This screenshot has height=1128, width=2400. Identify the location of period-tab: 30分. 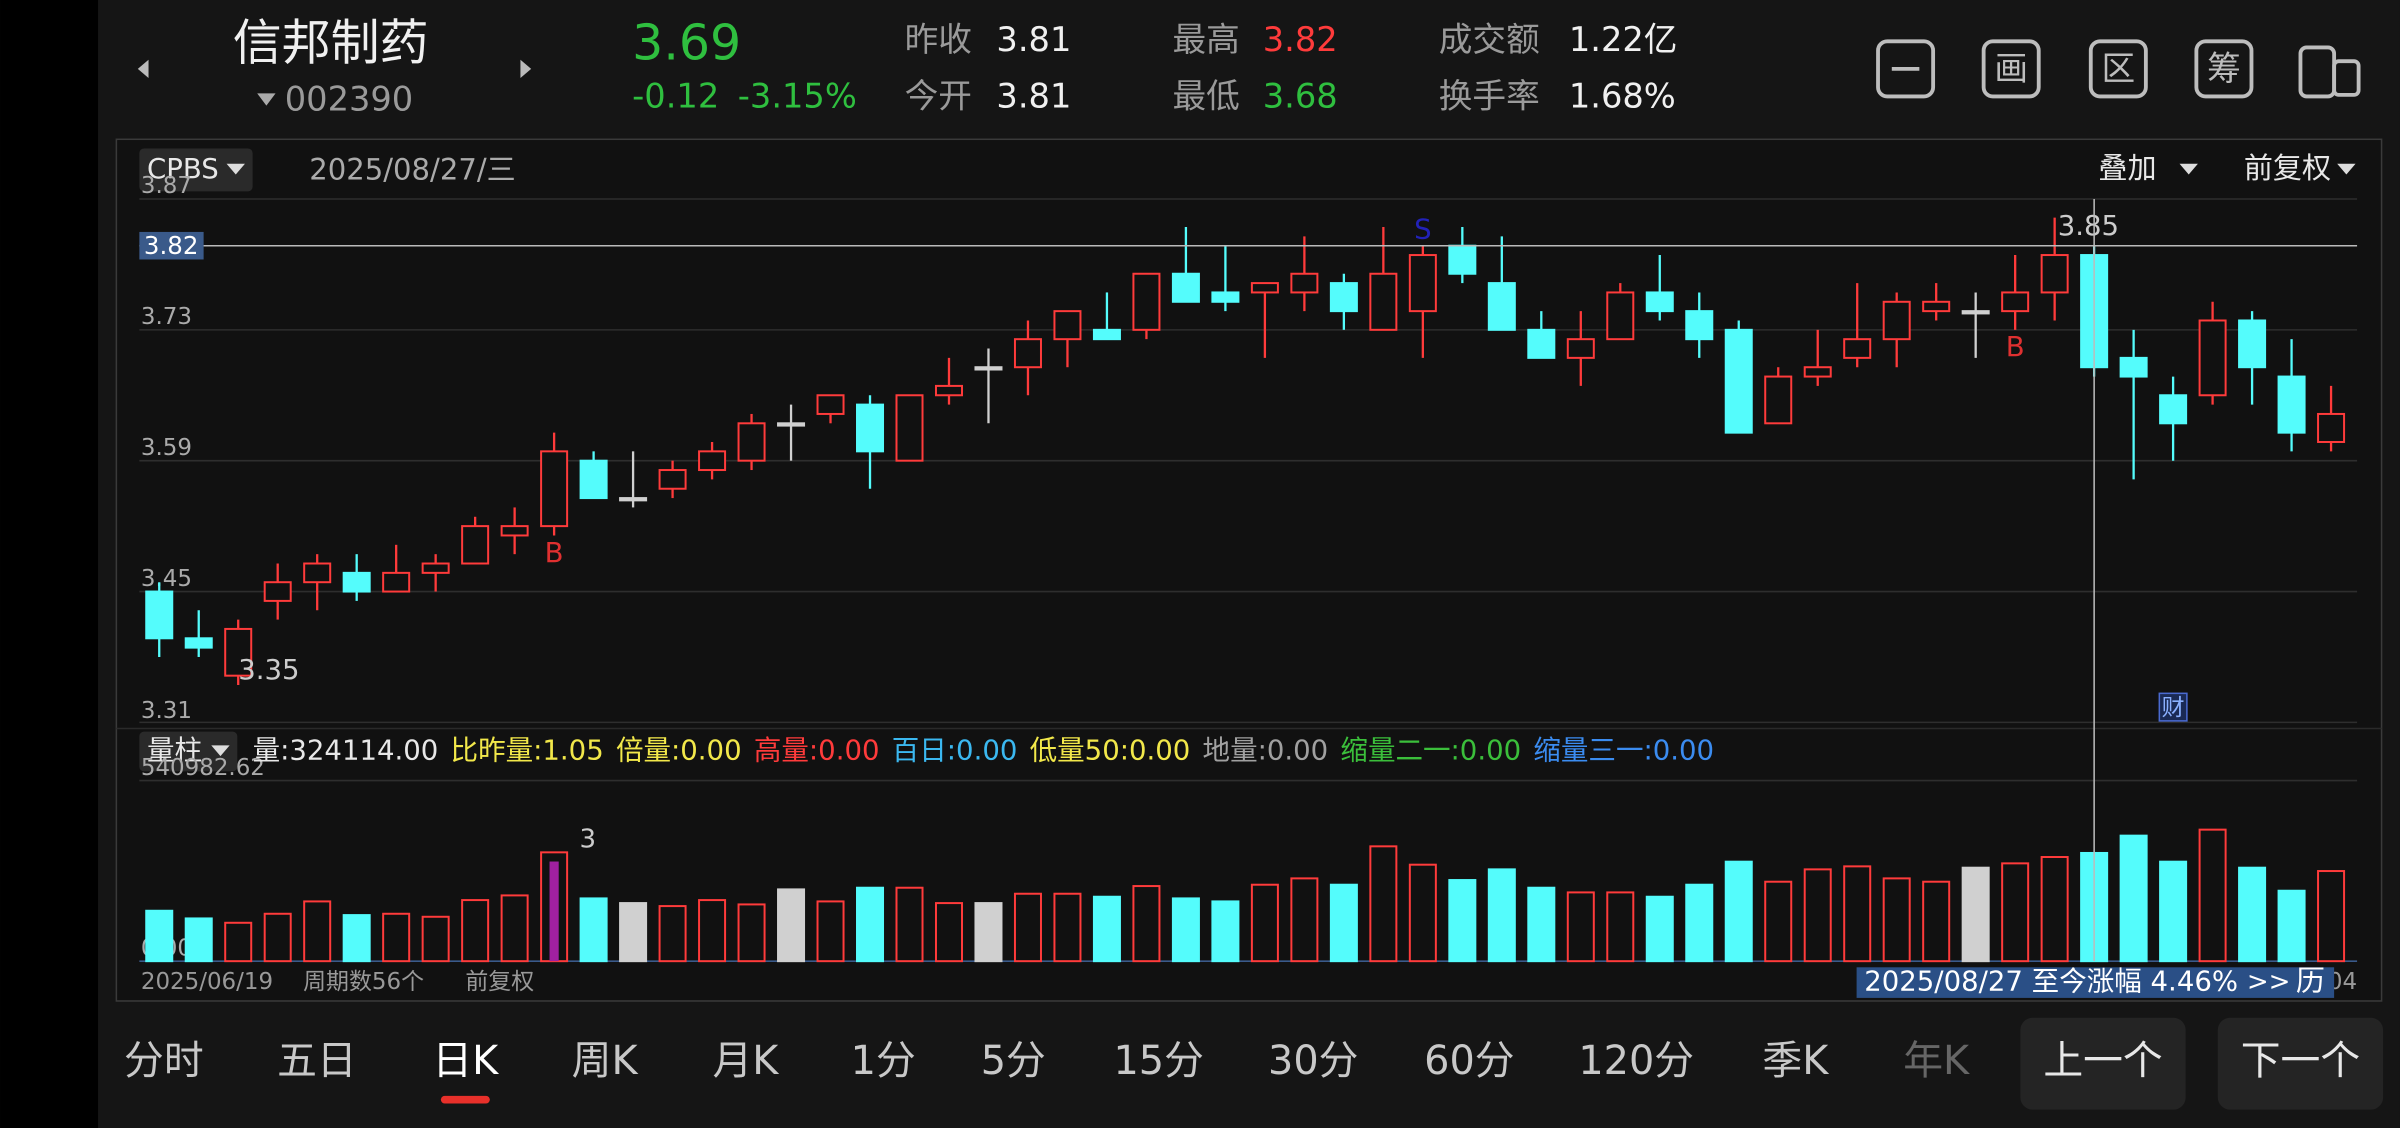
(1313, 1061).